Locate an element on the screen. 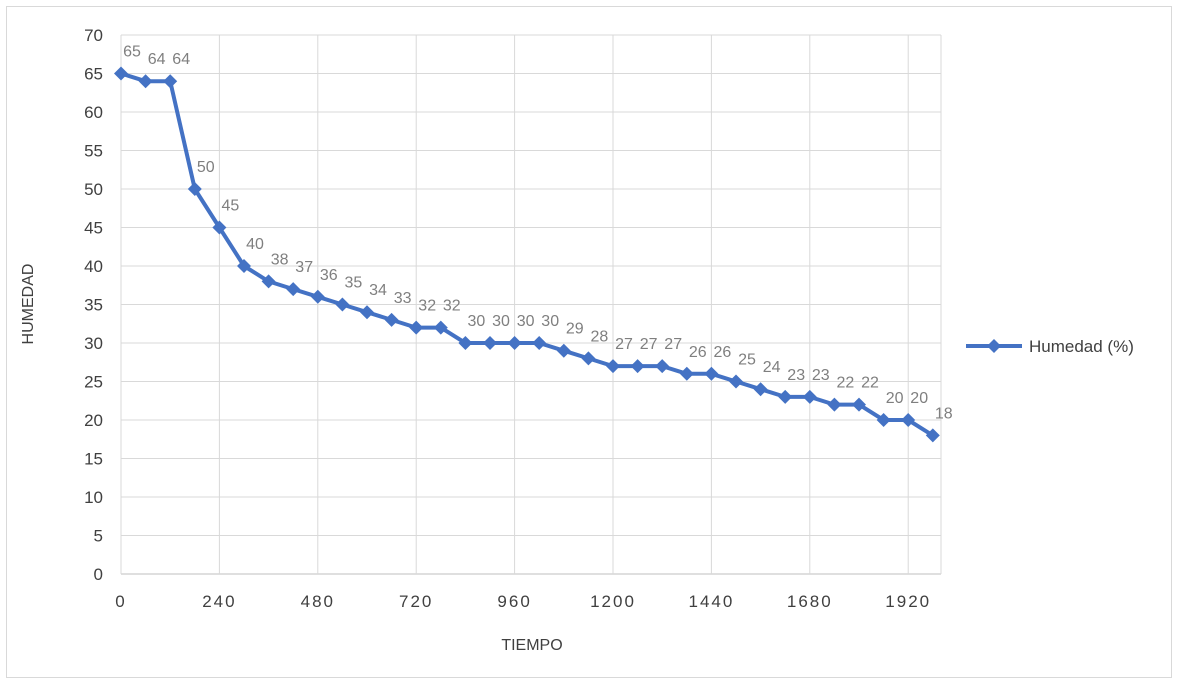  data-label: 35 is located at coordinates (354, 283).